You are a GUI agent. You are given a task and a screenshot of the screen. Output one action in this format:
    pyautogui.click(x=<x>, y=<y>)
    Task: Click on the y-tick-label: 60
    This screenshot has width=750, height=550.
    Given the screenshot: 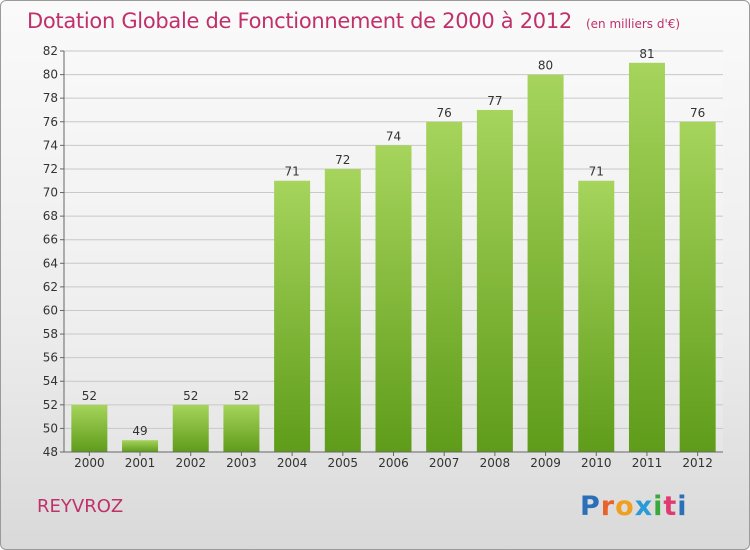 What is the action you would take?
    pyautogui.click(x=50, y=310)
    